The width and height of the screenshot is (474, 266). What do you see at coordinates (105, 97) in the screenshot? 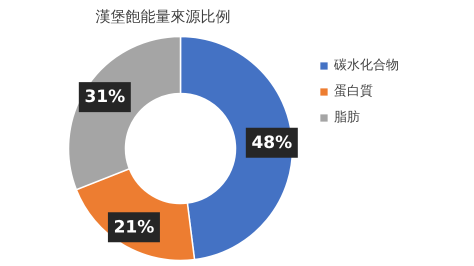
I see `data-label: 31%` at bounding box center [105, 97].